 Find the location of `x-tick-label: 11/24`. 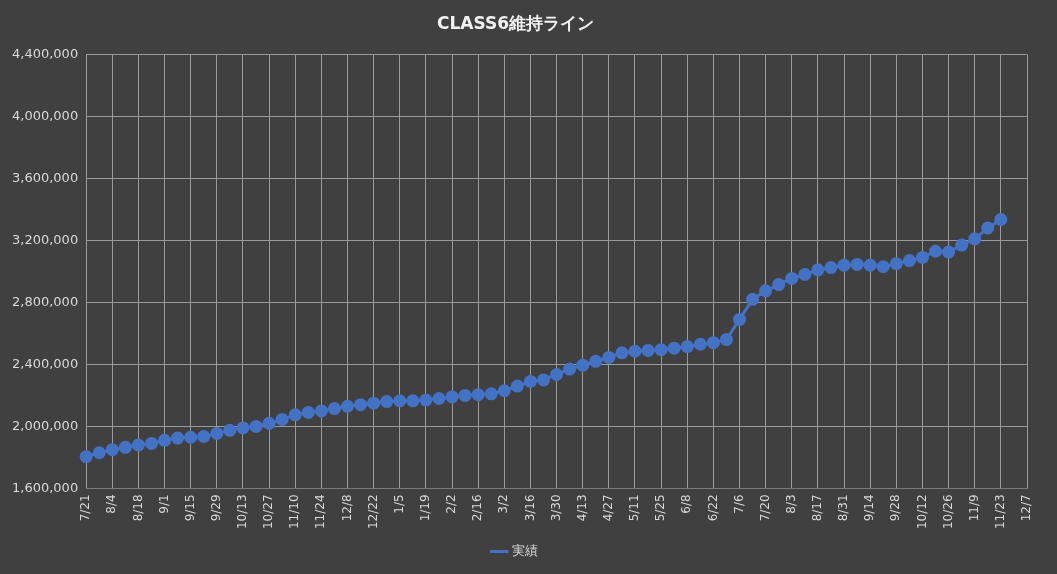

x-tick-label: 11/24 is located at coordinates (320, 512).